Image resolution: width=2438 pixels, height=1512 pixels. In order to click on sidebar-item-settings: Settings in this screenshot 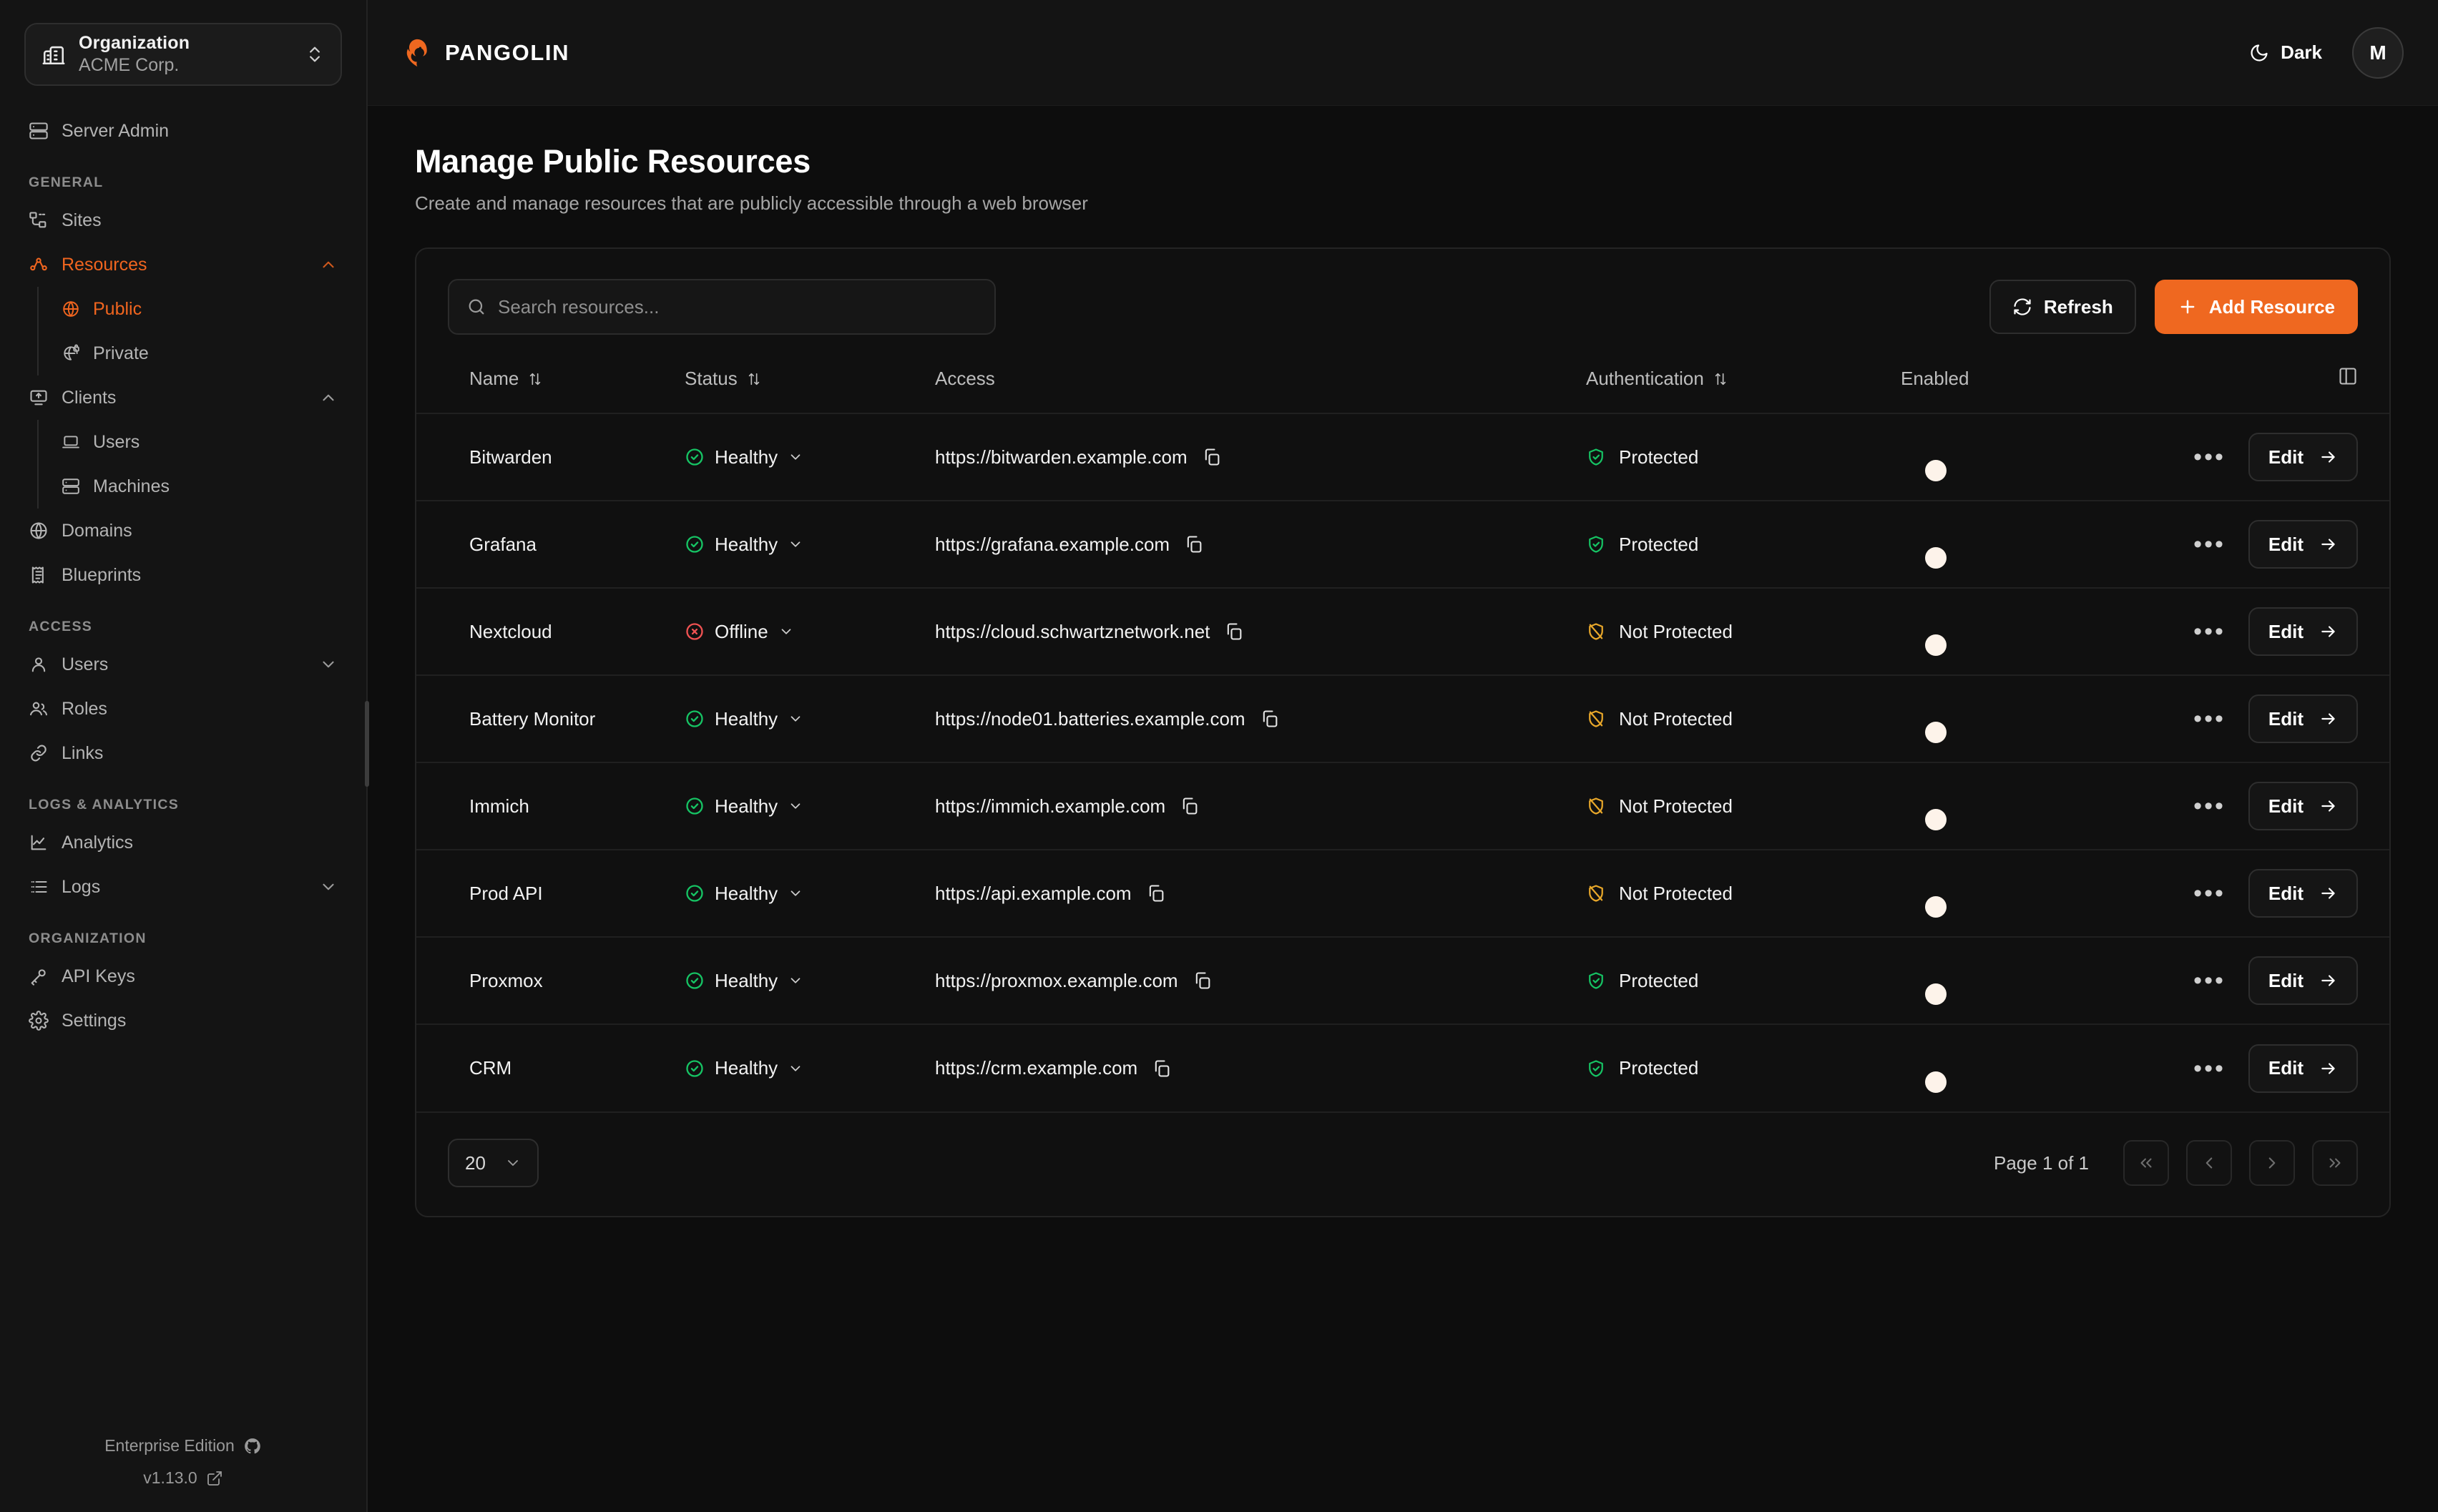, I will do `click(183, 1020)`.